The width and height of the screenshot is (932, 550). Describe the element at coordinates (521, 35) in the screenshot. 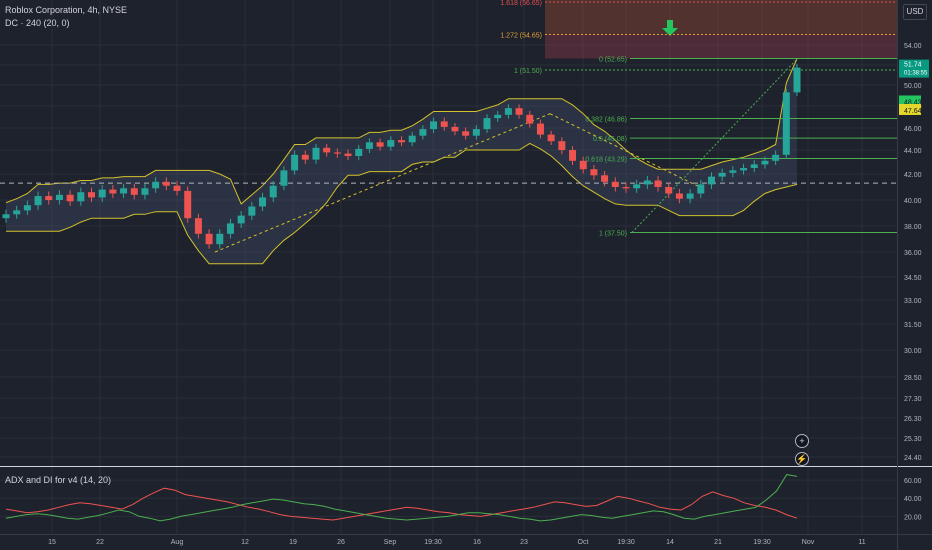

I see `fib-level-label: 1.272 (54.65)` at that location.